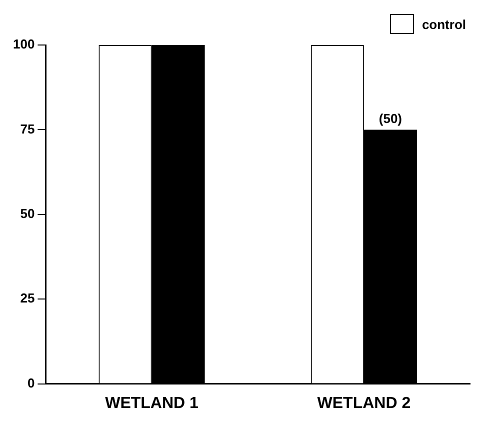 The image size is (480, 433). I want to click on y-tick-label: 75, so click(27, 128).